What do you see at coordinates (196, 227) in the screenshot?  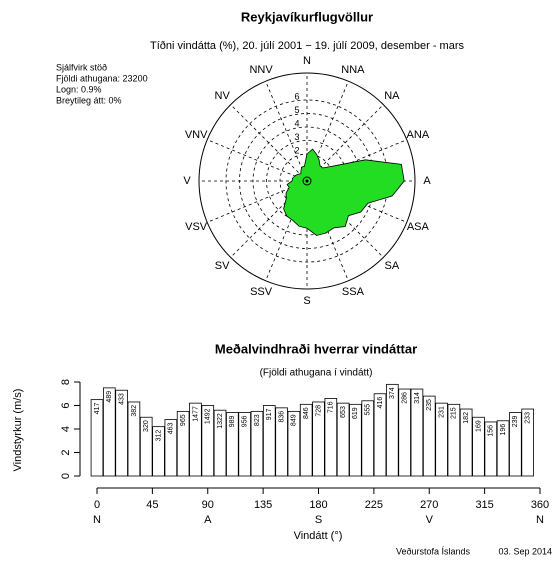 I see `direction-label: VSV` at bounding box center [196, 227].